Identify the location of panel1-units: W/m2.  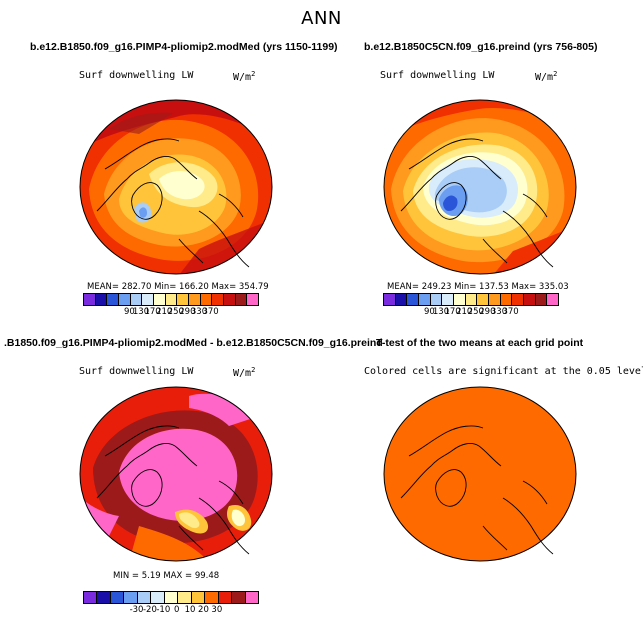
(244, 76).